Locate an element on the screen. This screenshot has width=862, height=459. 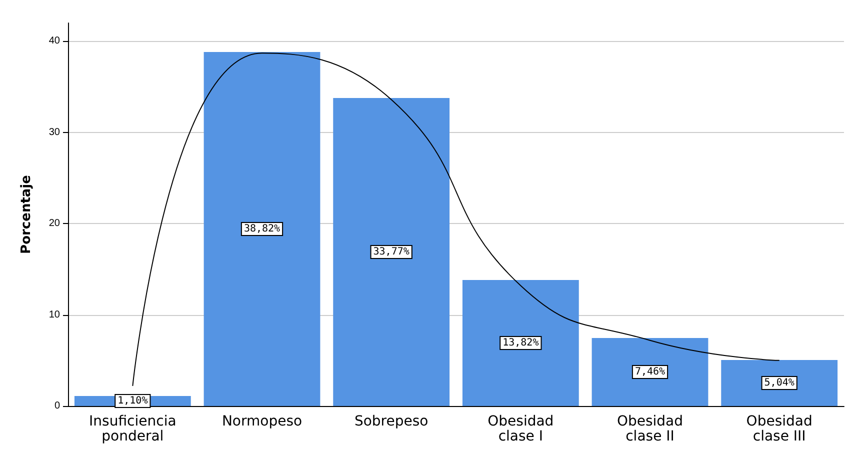
y-axis-title: Porcentaje is located at coordinates (26, 214).